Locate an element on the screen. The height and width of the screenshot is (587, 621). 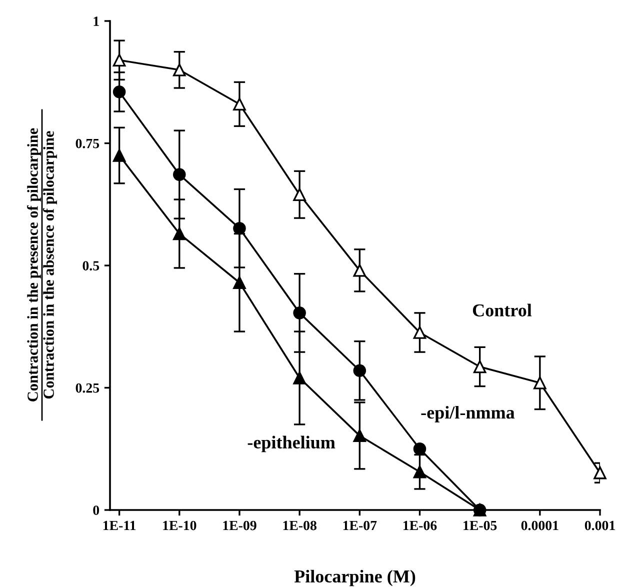
x-tick-label: 1E-09 is located at coordinates (239, 525).